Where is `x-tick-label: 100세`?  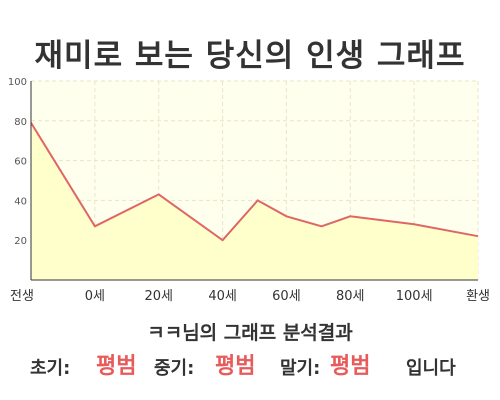 x-tick-label: 100세 is located at coordinates (414, 296).